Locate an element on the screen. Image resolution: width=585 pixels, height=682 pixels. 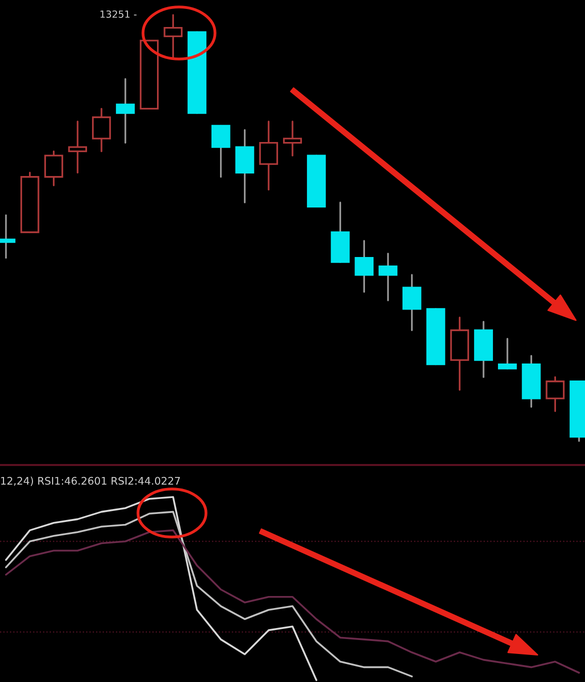
chart-subtitle: 12,24) RSI1:46.2601 RSI2:44.0227 is located at coordinates (90, 481).